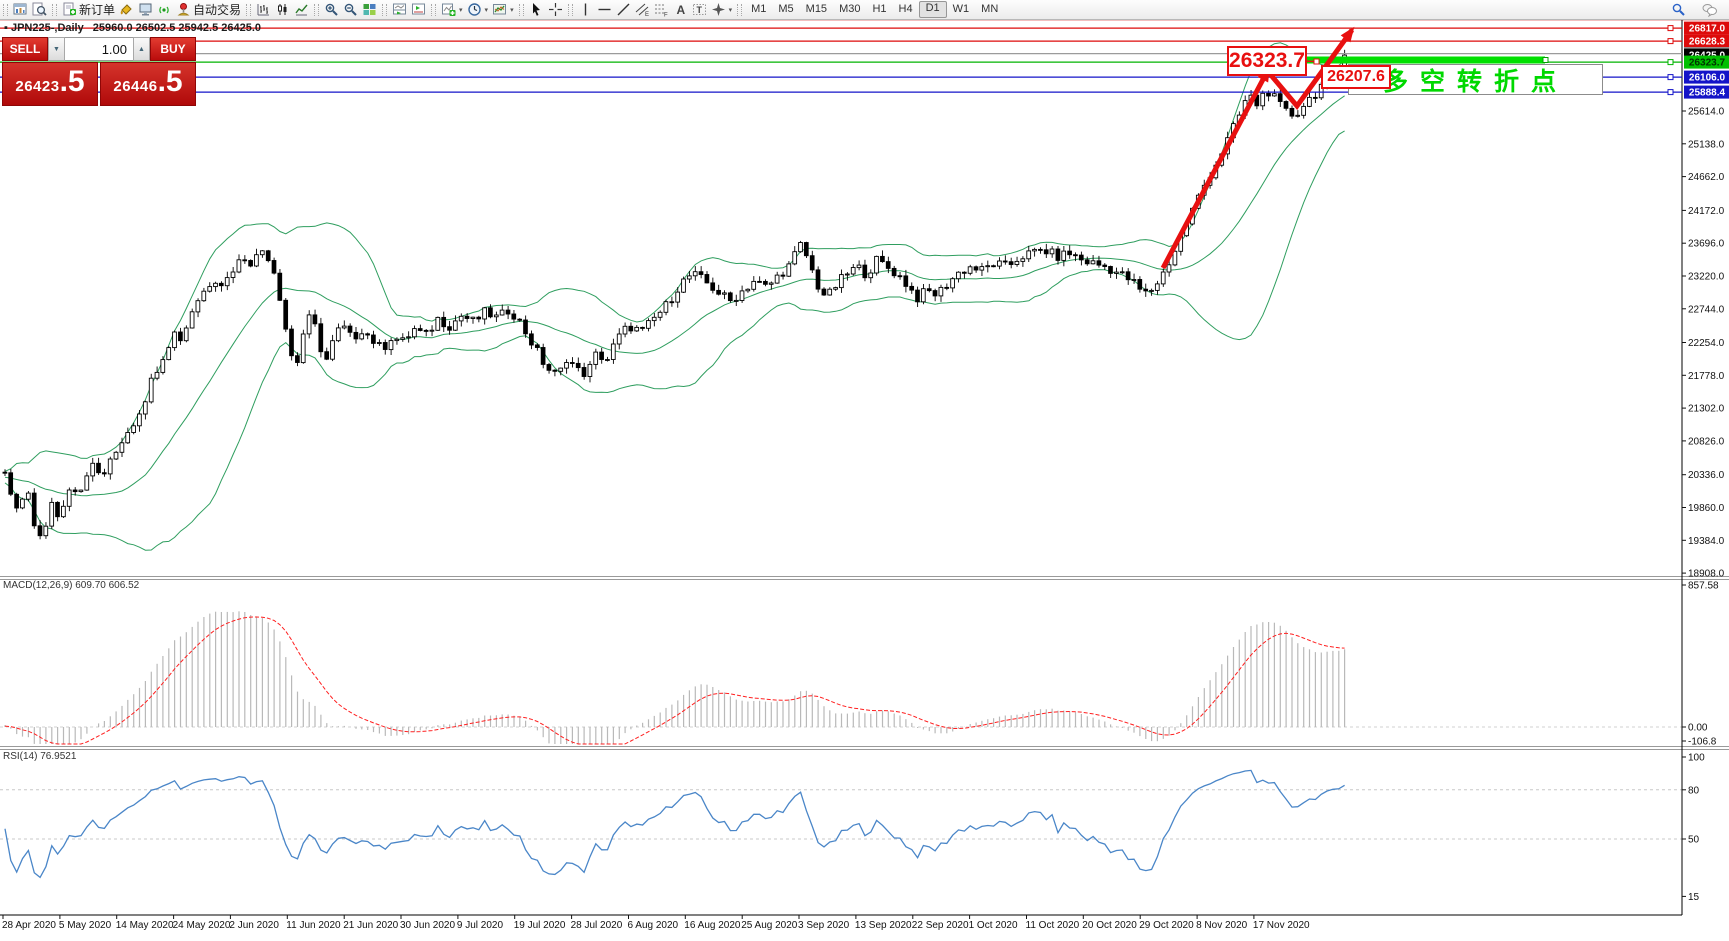 Image resolution: width=1729 pixels, height=941 pixels. Describe the element at coordinates (540, 925) in the screenshot. I see `svg-text: 19 Jul 2020` at that location.